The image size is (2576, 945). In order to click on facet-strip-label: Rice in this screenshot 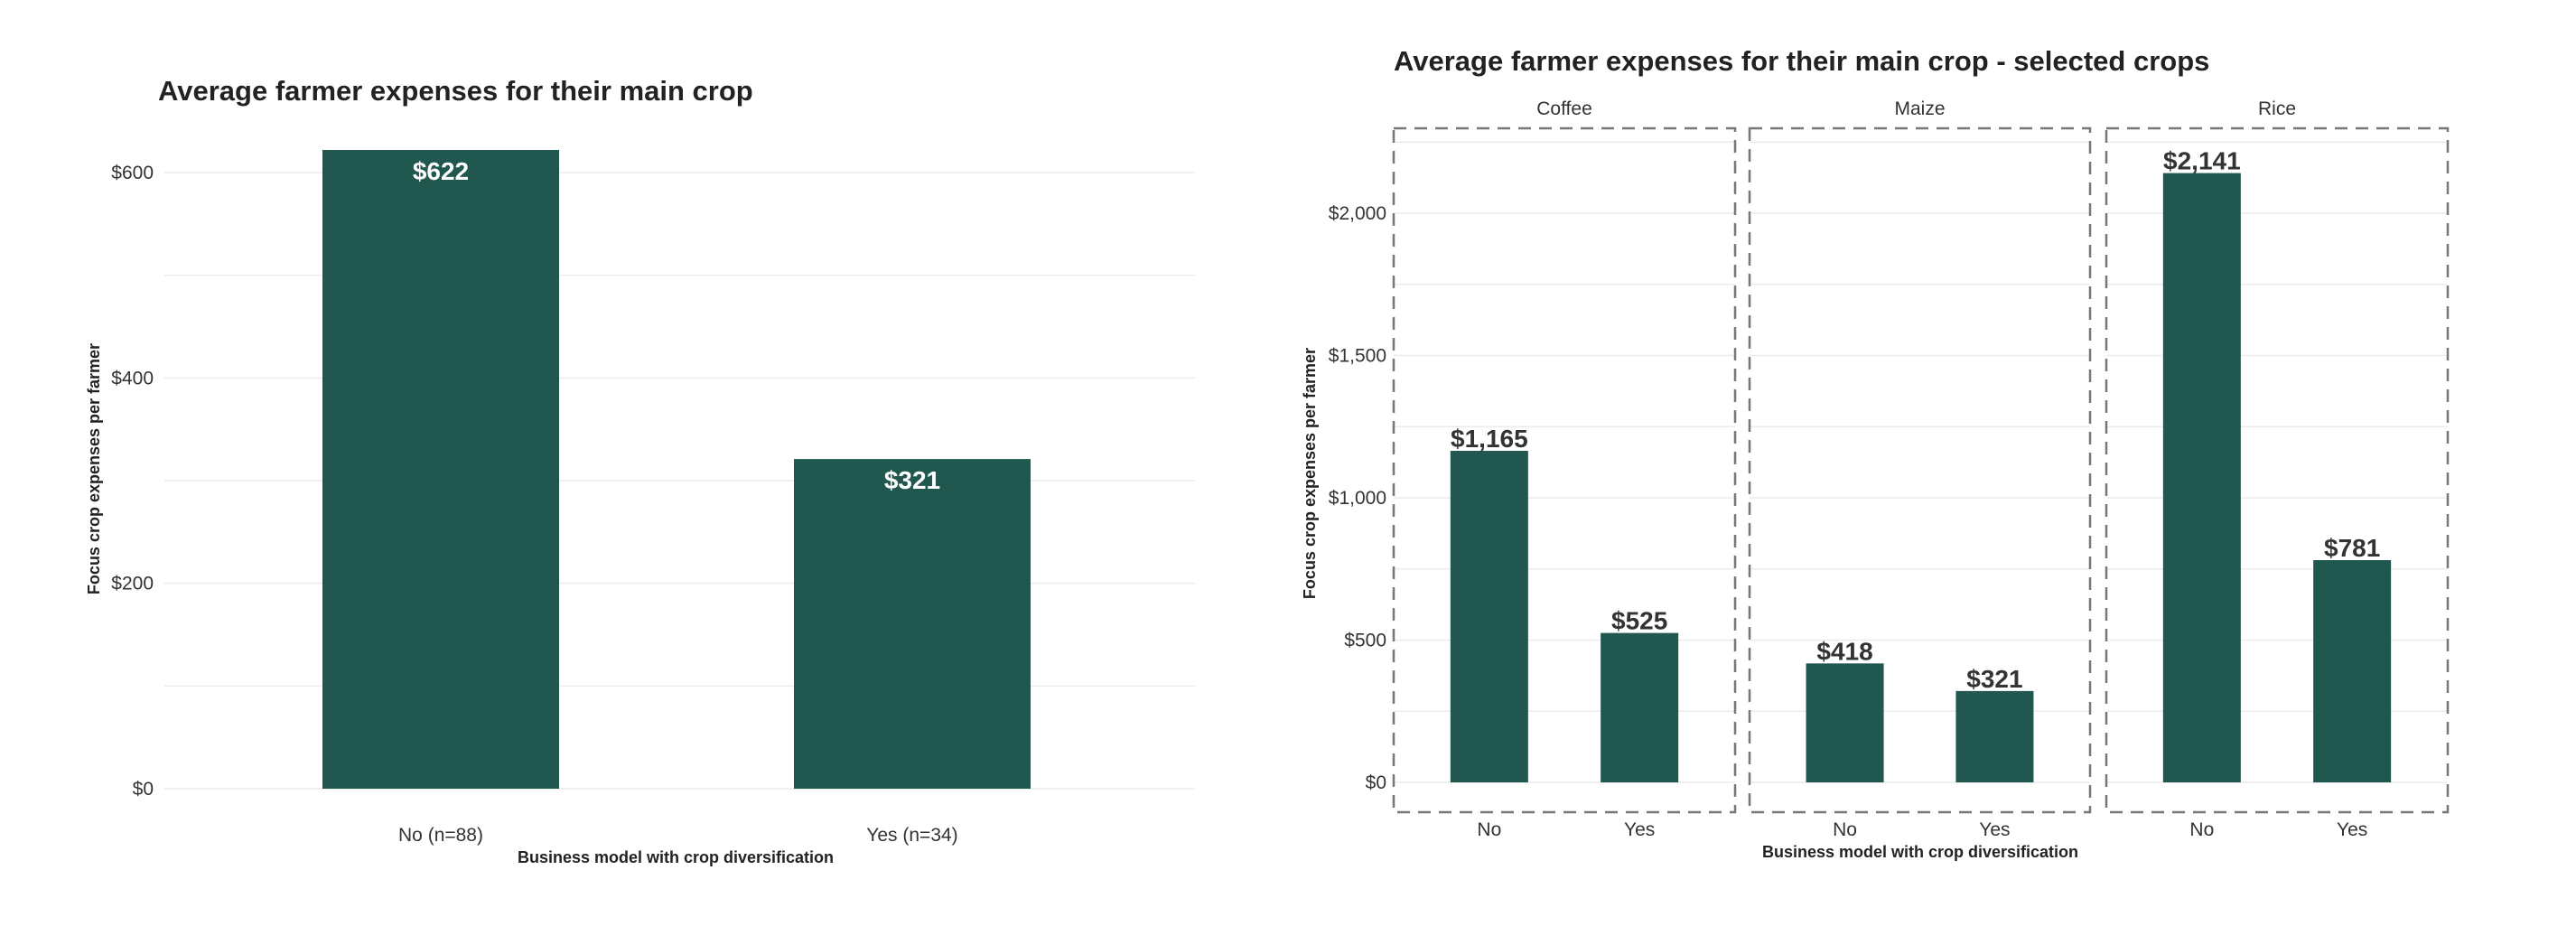, I will do `click(2277, 108)`.